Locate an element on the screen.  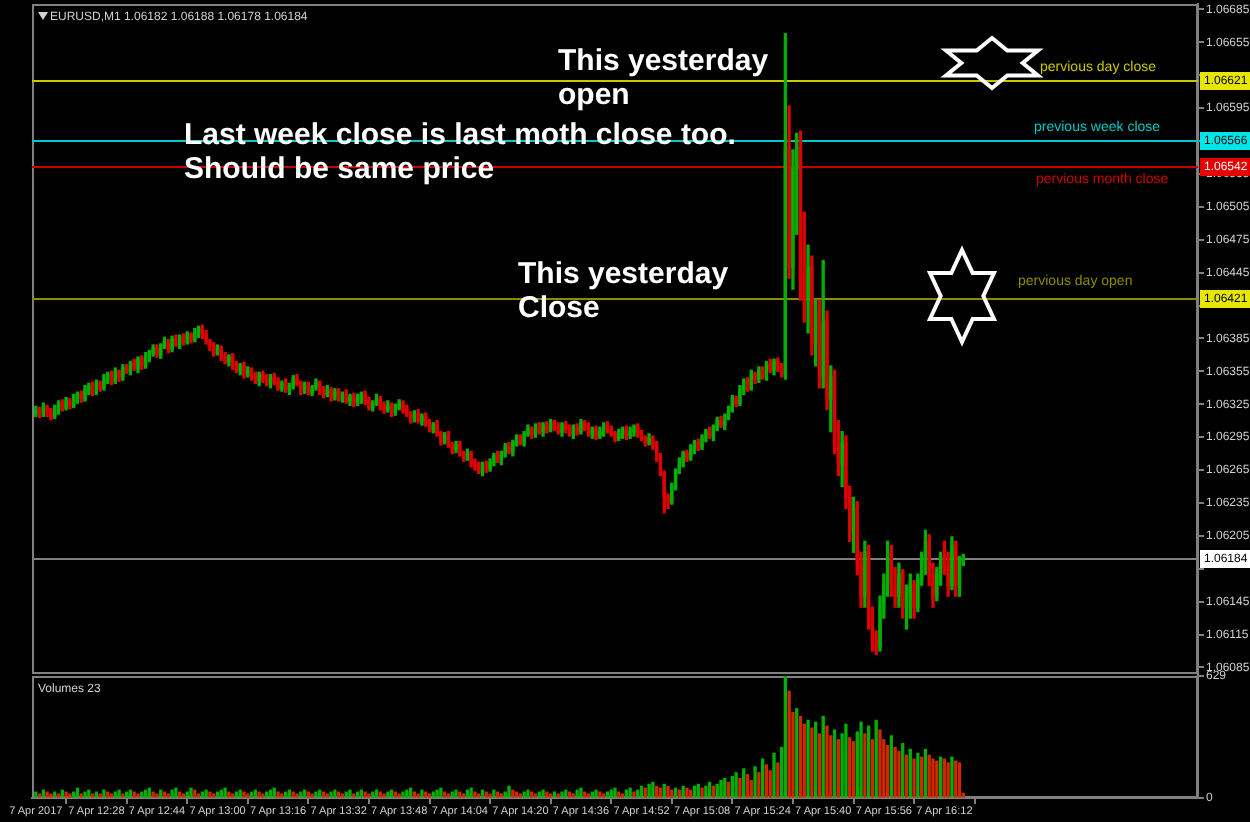
annotation: This yesterday Close is located at coordinates (624, 290).